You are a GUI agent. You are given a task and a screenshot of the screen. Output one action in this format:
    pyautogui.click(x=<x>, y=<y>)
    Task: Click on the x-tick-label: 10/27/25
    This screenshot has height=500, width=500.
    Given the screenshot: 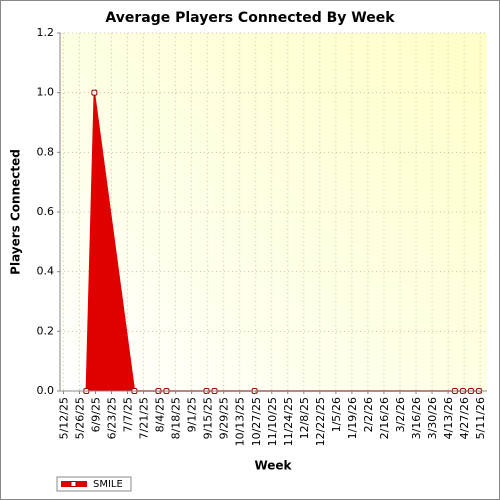 What is the action you would take?
    pyautogui.click(x=256, y=421)
    